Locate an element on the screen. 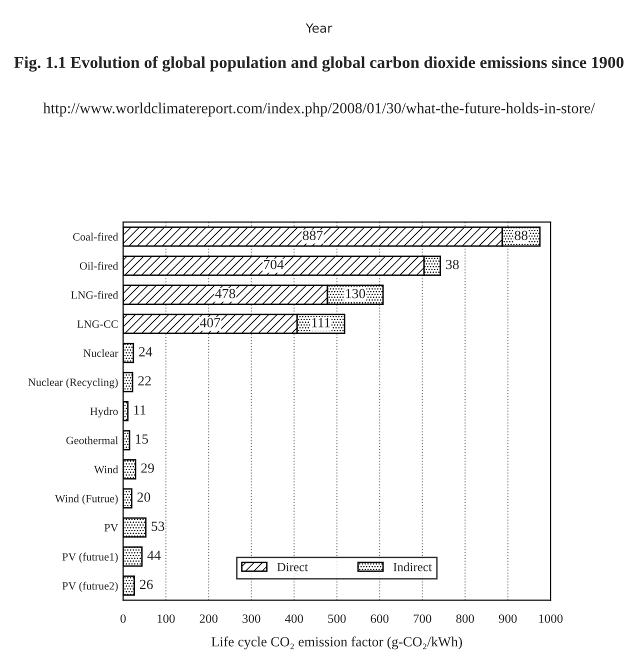 Image resolution: width=638 pixels, height=661 pixels. x-tick-label: 700 is located at coordinates (423, 618).